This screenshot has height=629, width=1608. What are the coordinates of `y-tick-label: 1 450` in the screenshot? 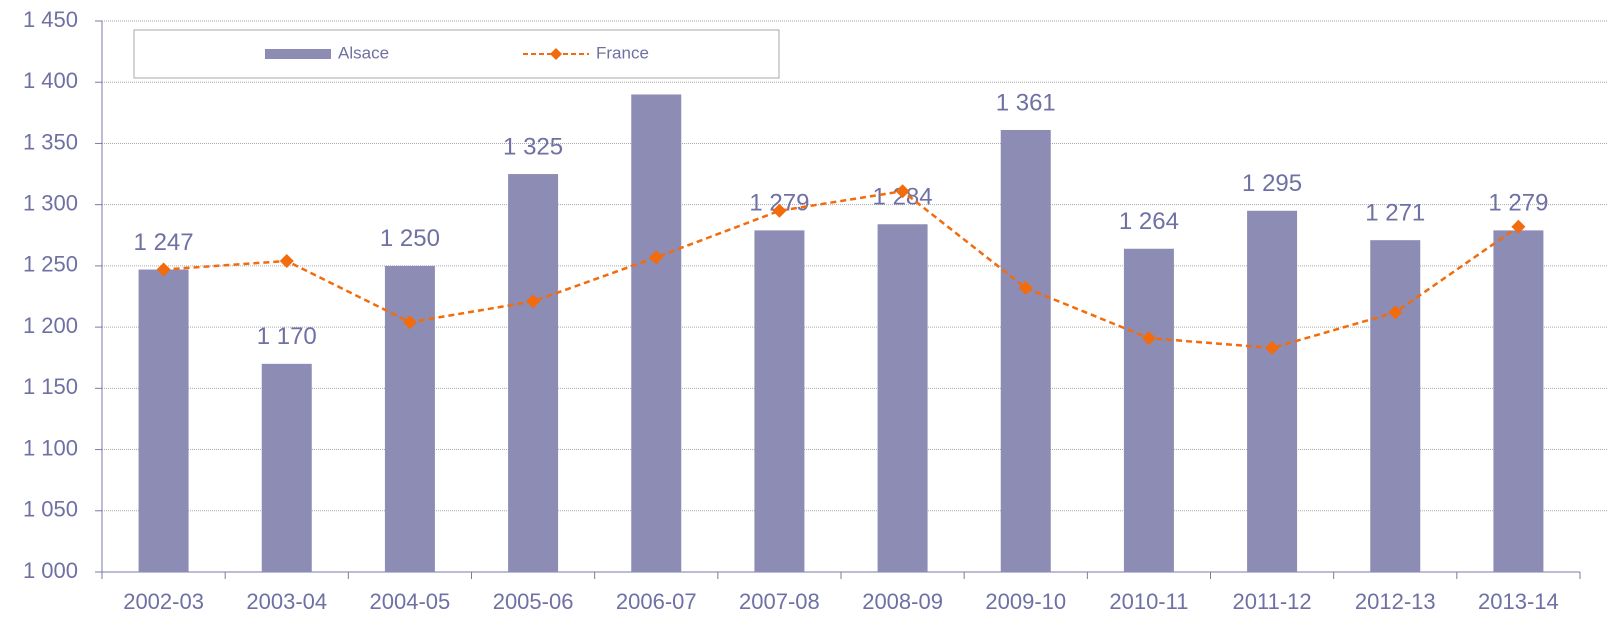 It's located at (50, 19).